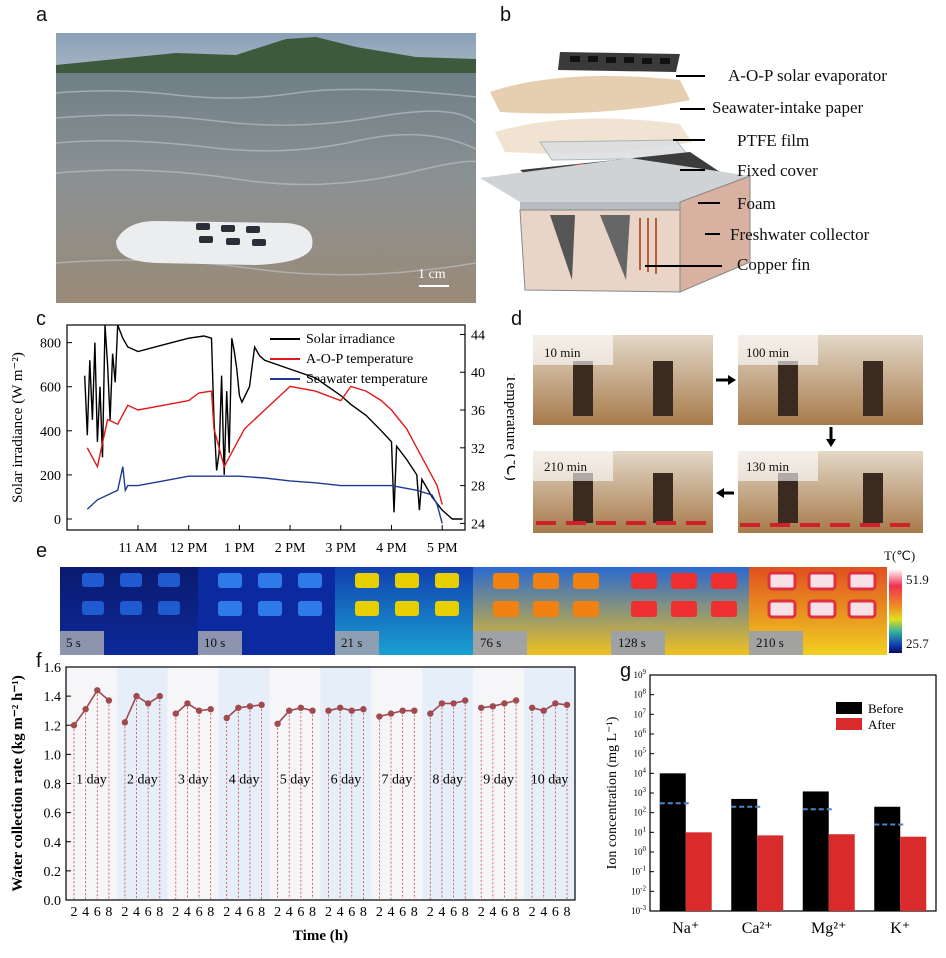  Describe the element at coordinates (498, 780) in the screenshot. I see `day-label: 9 day` at that location.